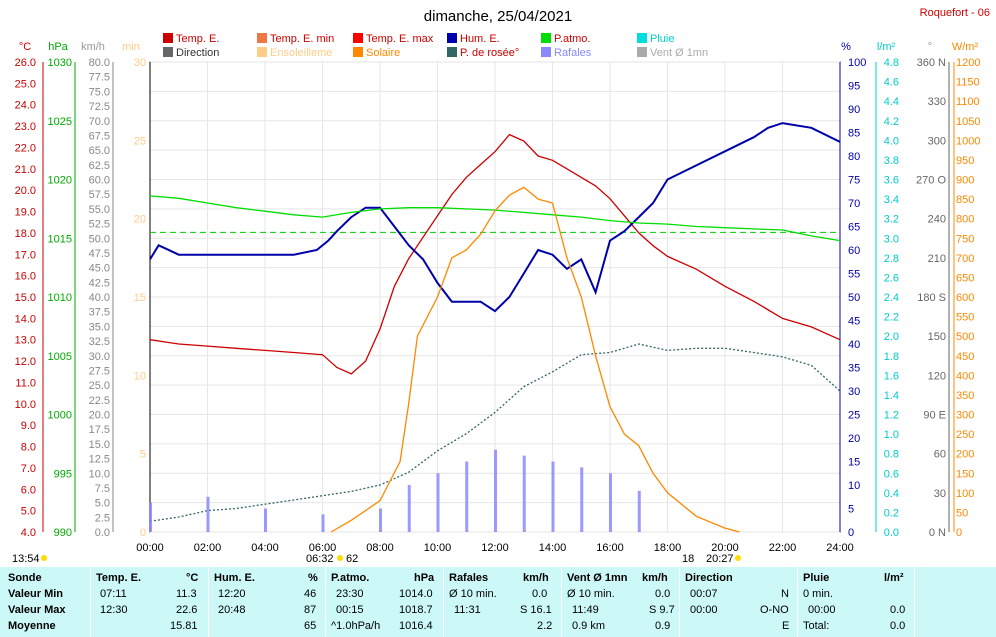 This screenshot has height=637, width=996. Describe the element at coordinates (955, 13) in the screenshot. I see `station-name: Roquefort - 06` at that location.